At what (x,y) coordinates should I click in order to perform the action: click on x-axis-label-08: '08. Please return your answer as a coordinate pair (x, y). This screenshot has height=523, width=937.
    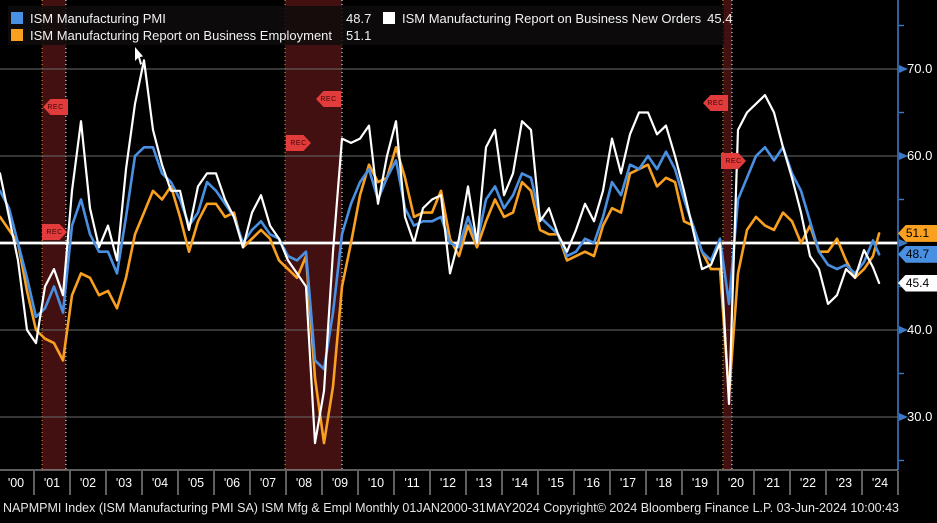
    Looking at the image, I should click on (304, 483).